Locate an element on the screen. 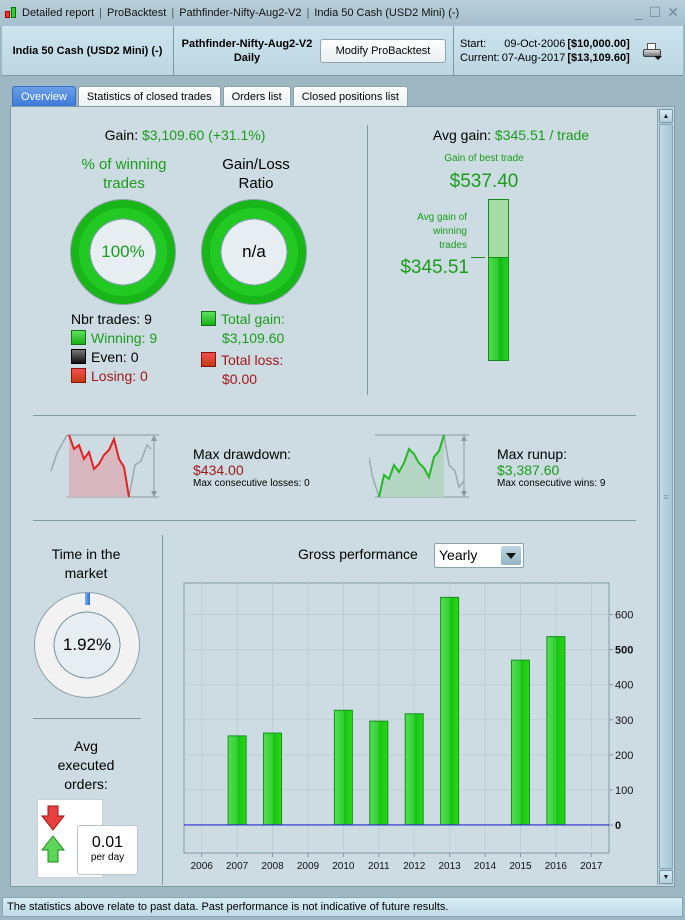  vertical-scrollbar: ▲ ≡ ▼ is located at coordinates (665, 496).